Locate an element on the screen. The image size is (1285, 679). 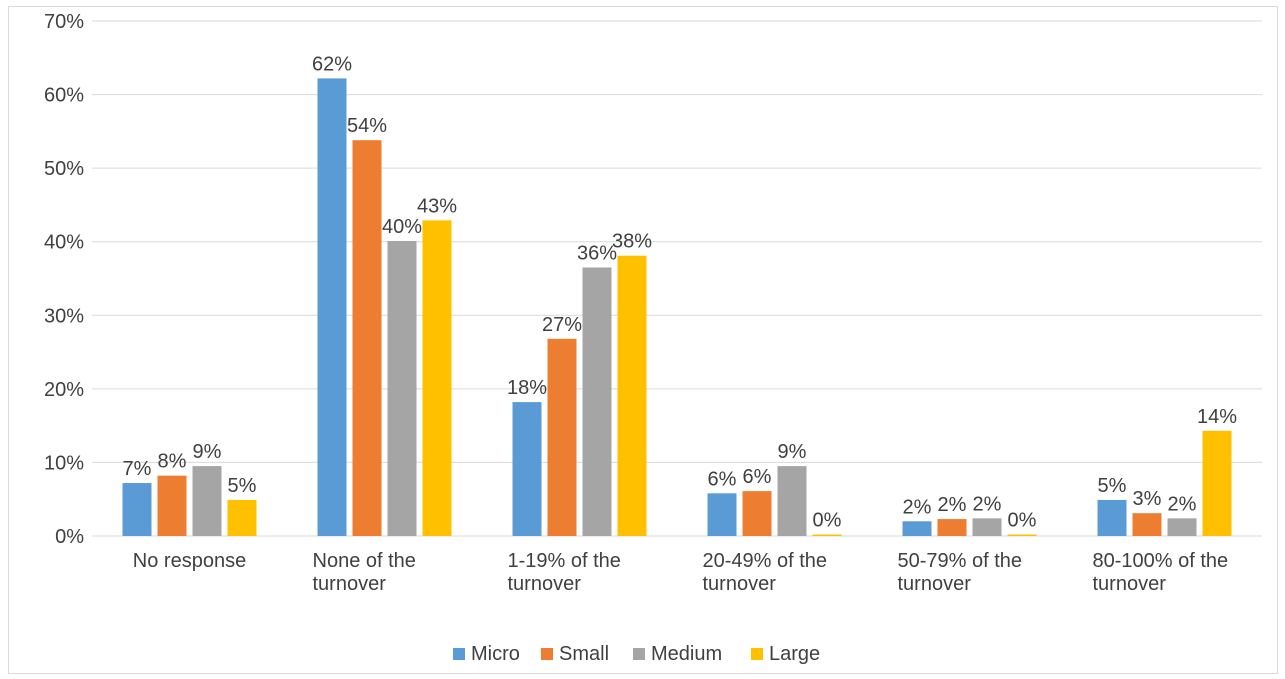
data-label: 7% is located at coordinates (137, 469).